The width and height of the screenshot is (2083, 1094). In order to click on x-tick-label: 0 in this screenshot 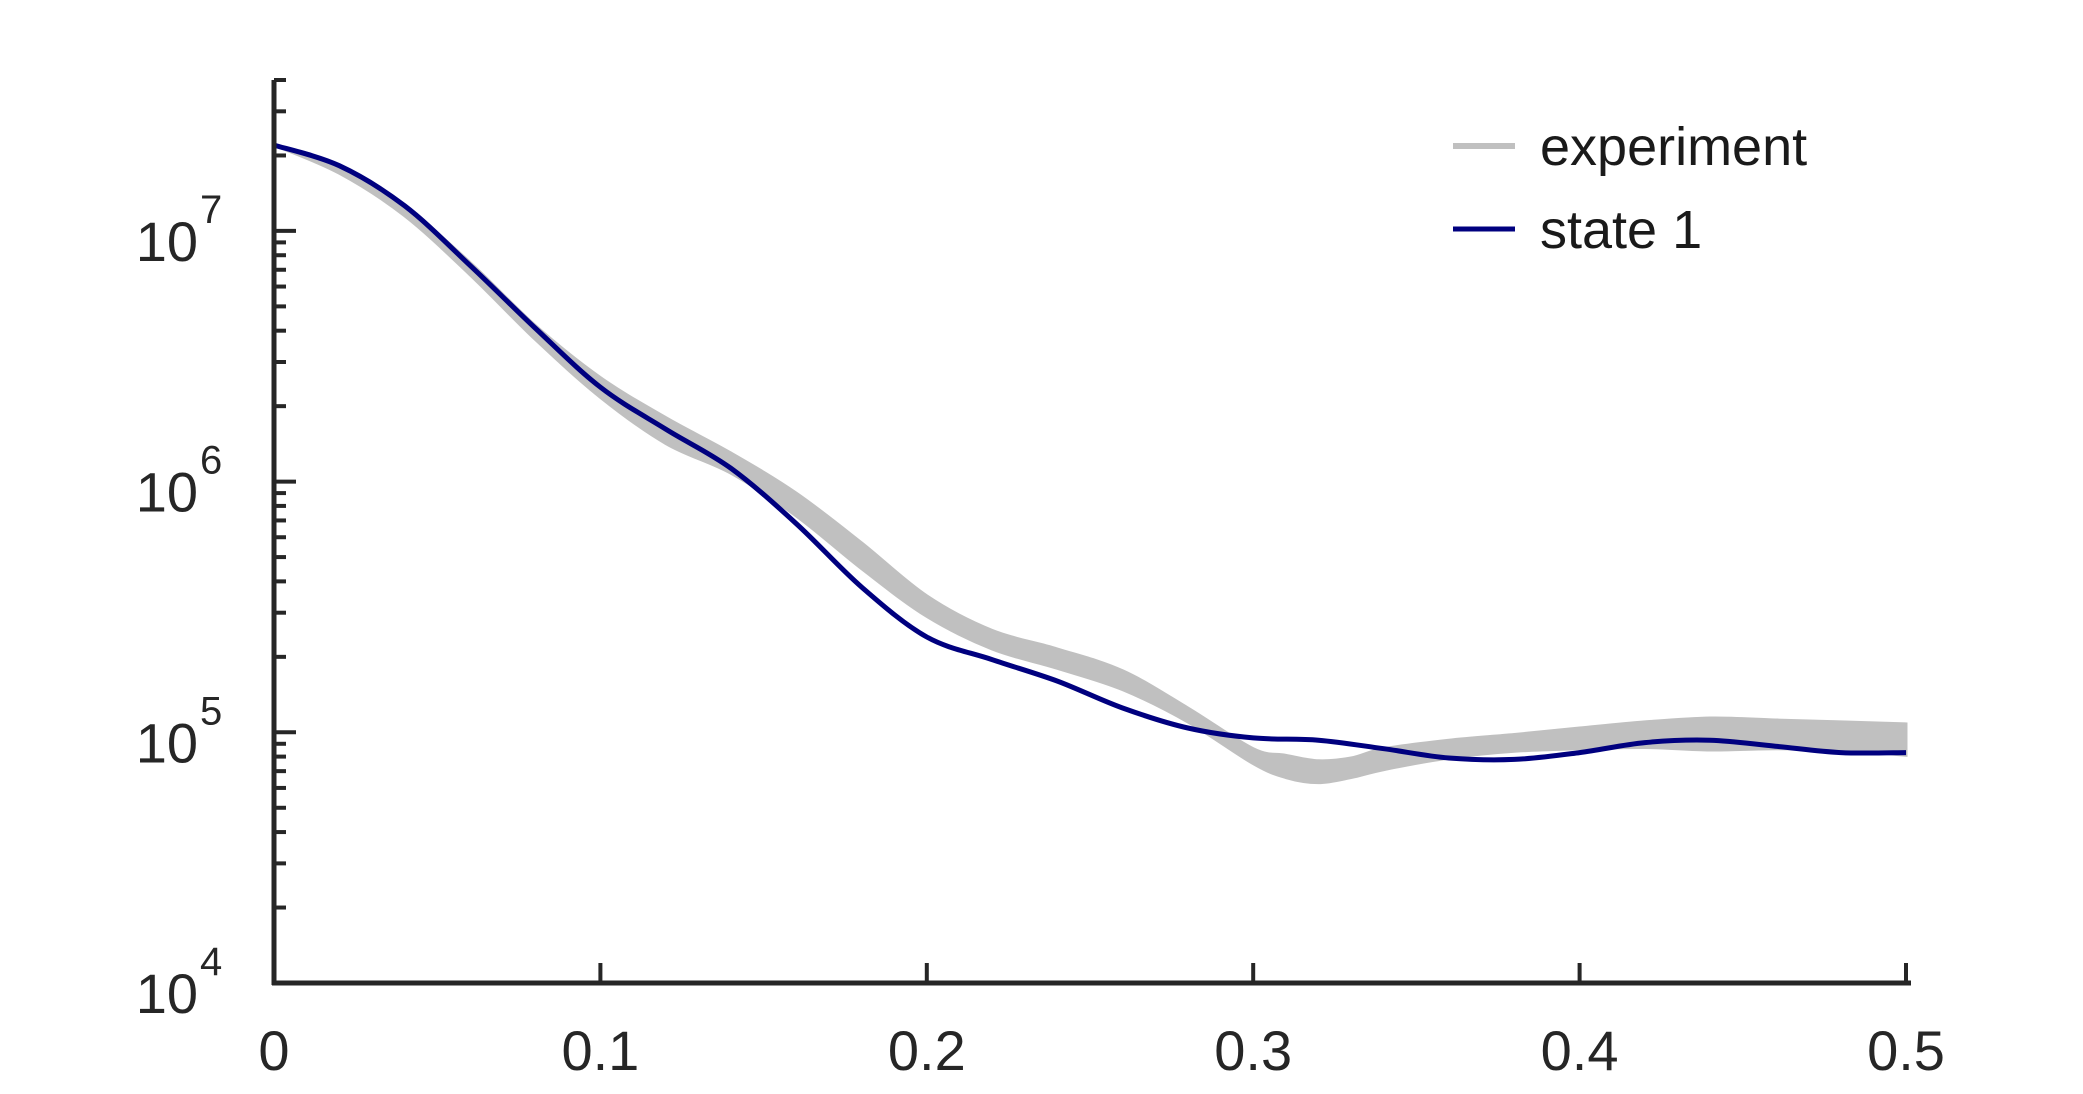, I will do `click(273, 1050)`.